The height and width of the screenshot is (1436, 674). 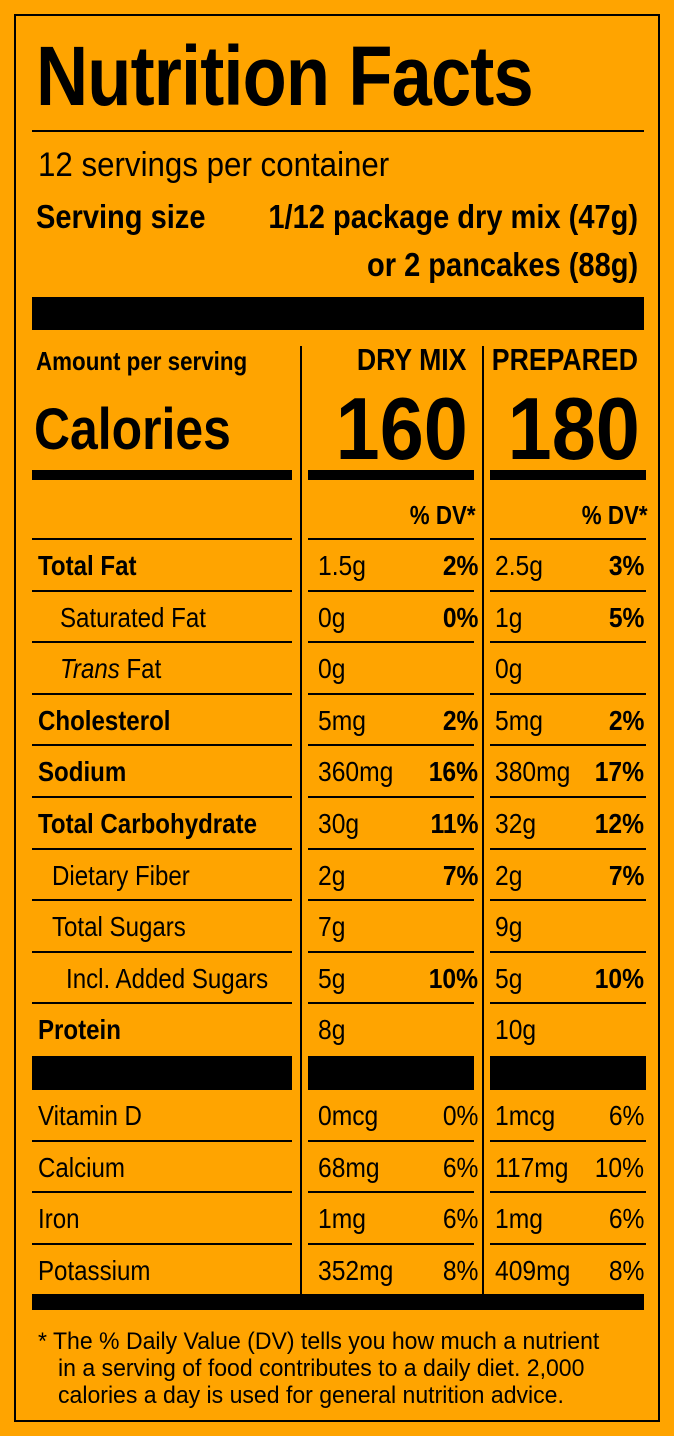 What do you see at coordinates (626, 565) in the screenshot?
I see `prep-dv-0: 3%` at bounding box center [626, 565].